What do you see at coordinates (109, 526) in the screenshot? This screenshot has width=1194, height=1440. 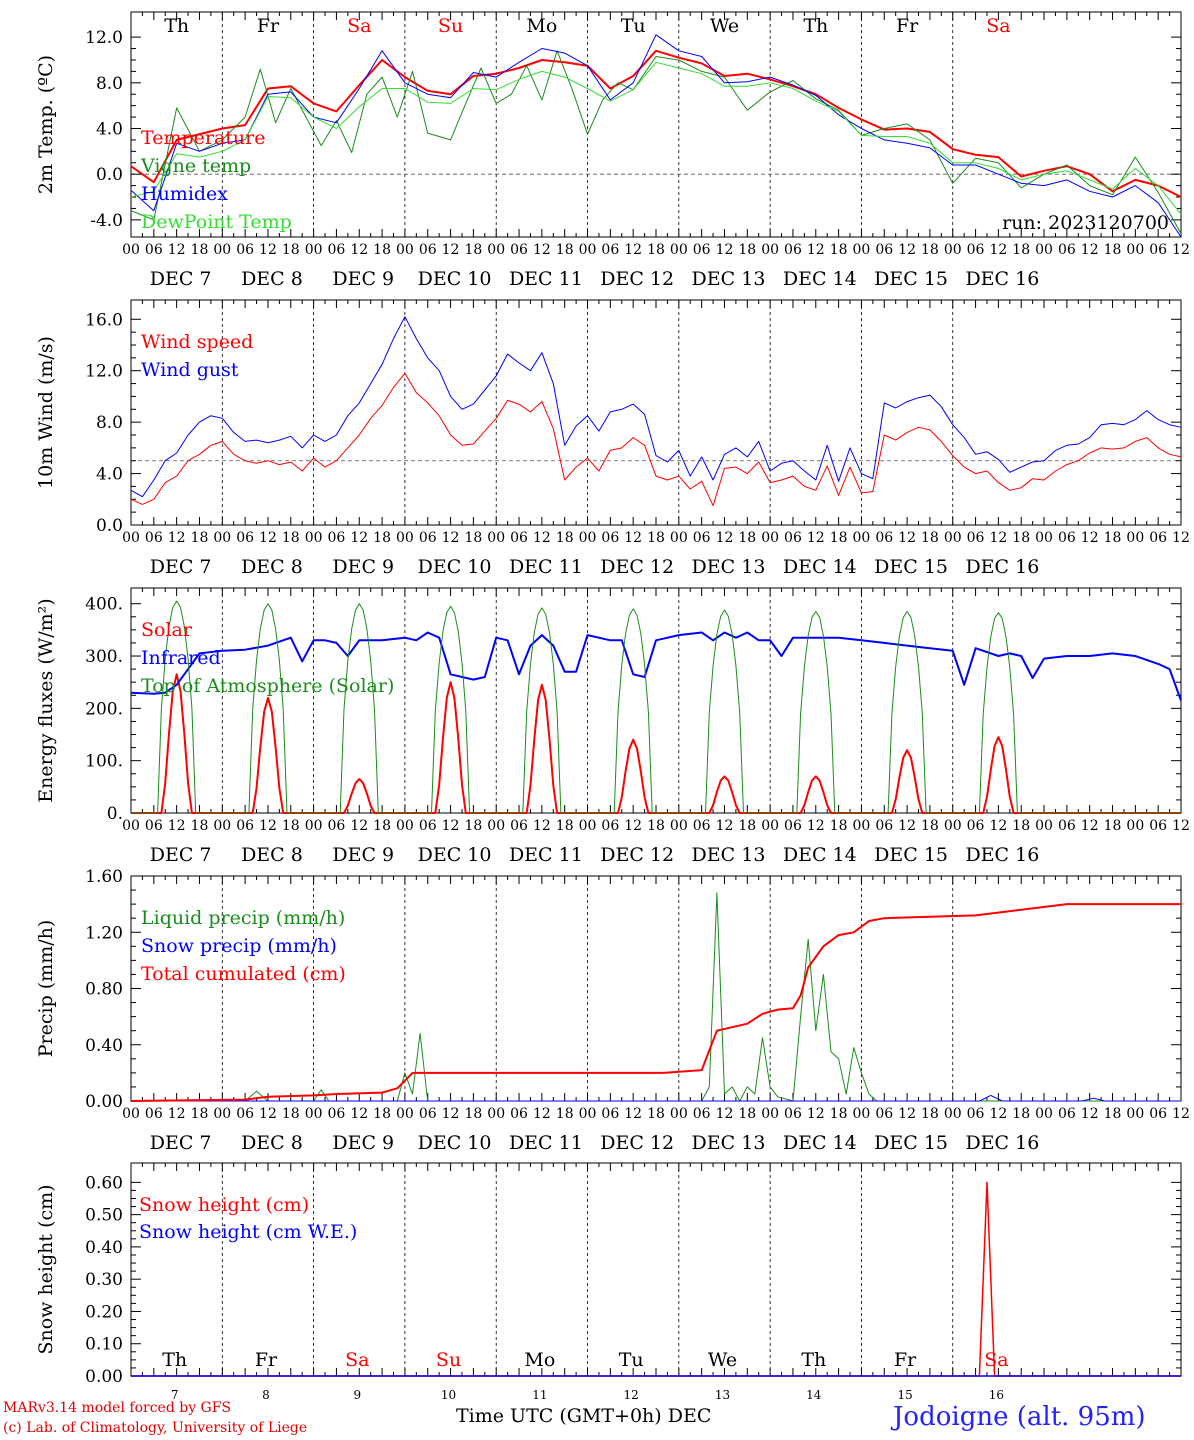 I see `y-tick-label: 0.0` at bounding box center [109, 526].